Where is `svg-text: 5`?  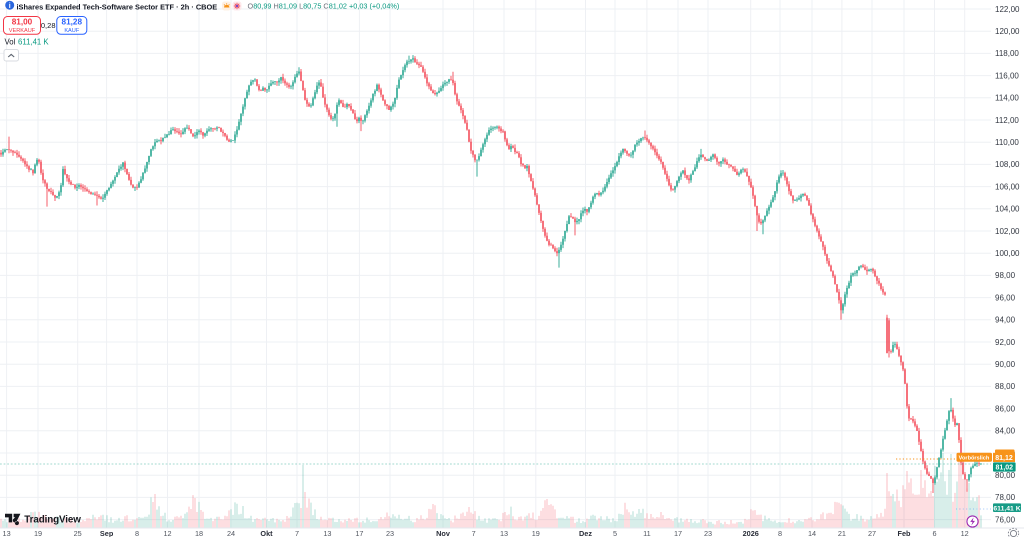
svg-text: 5 is located at coordinates (615, 533).